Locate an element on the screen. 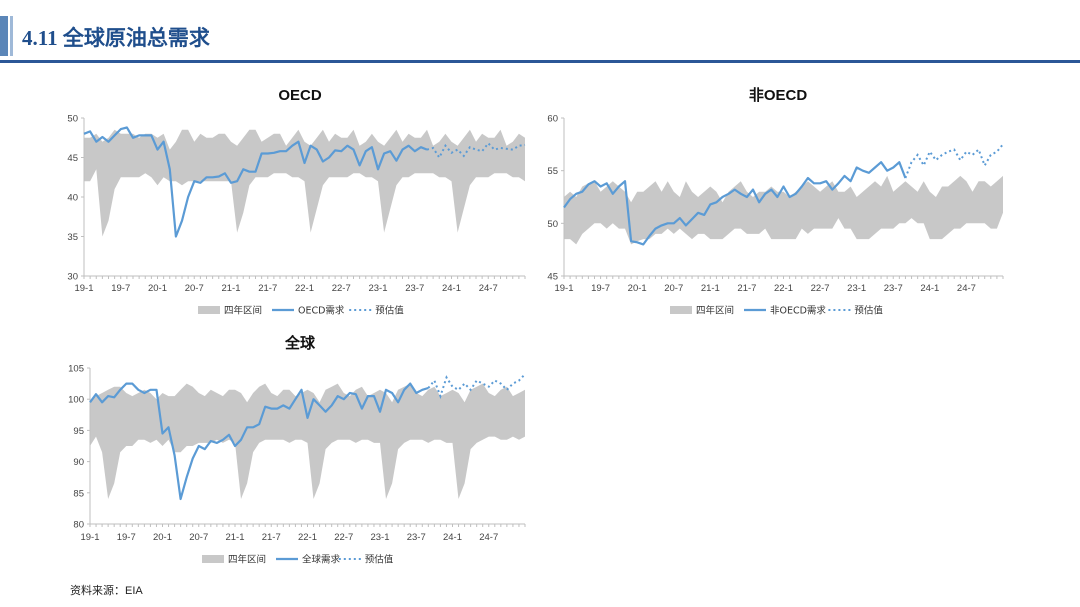 The width and height of the screenshot is (1080, 607). y-tick-label: 90 is located at coordinates (78, 462).